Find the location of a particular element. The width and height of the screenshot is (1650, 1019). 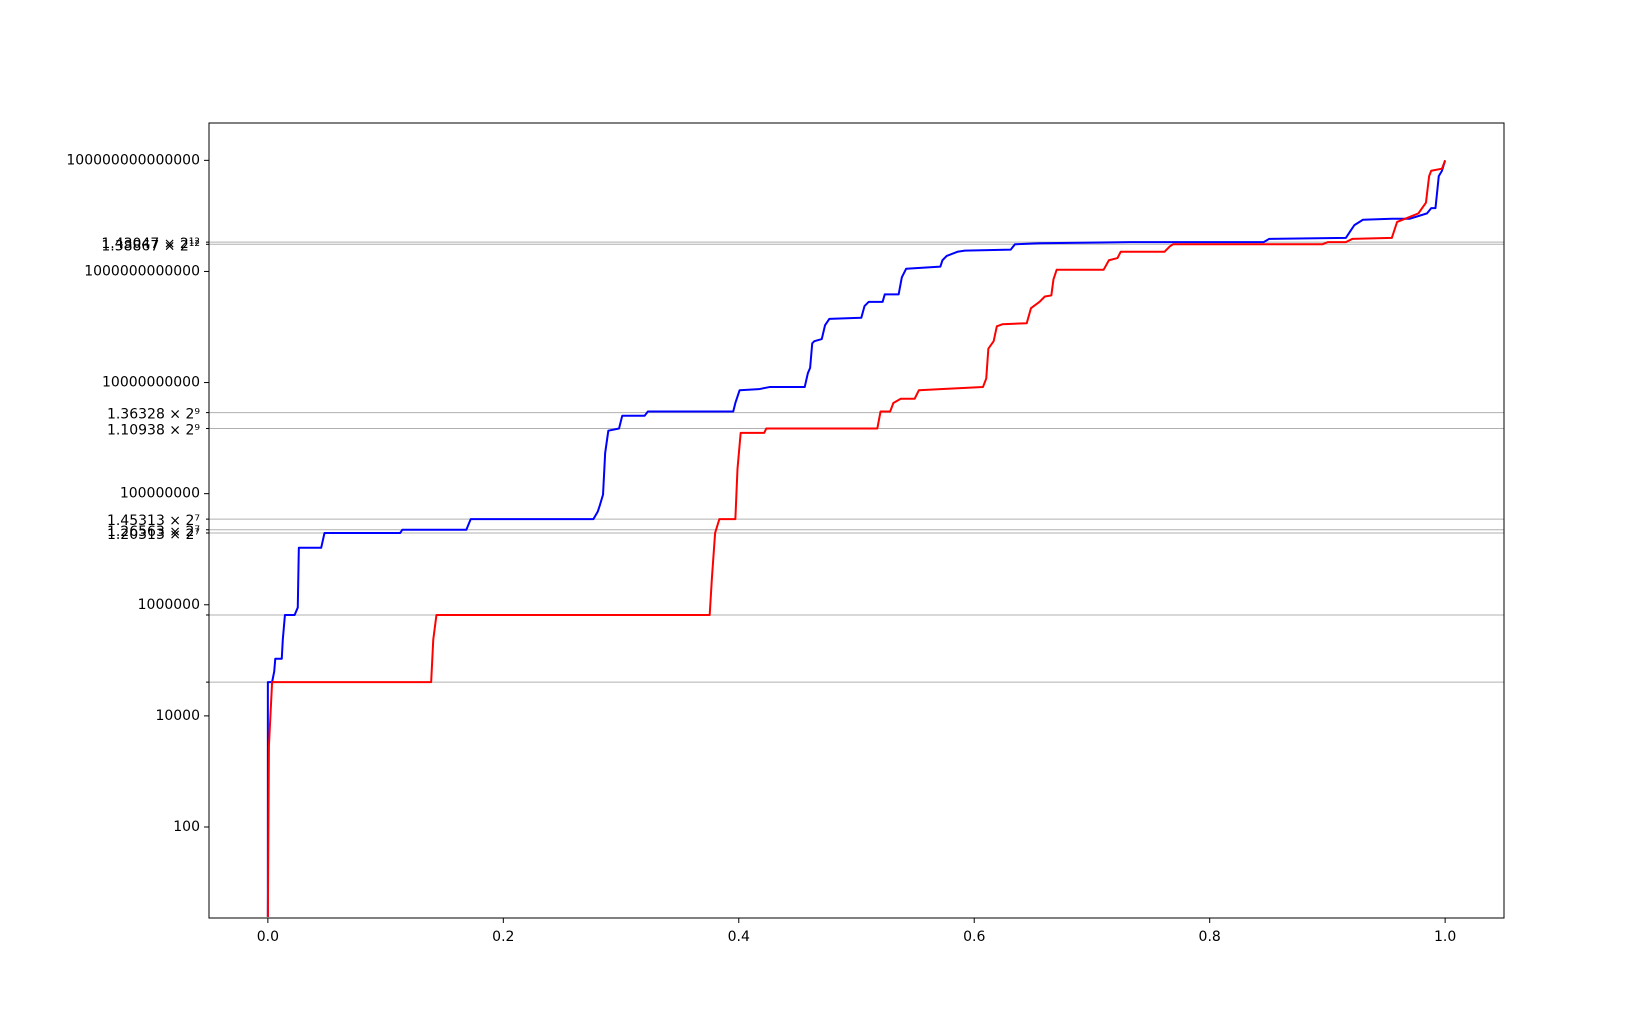

x-tick-label: 0.4 is located at coordinates (739, 937).